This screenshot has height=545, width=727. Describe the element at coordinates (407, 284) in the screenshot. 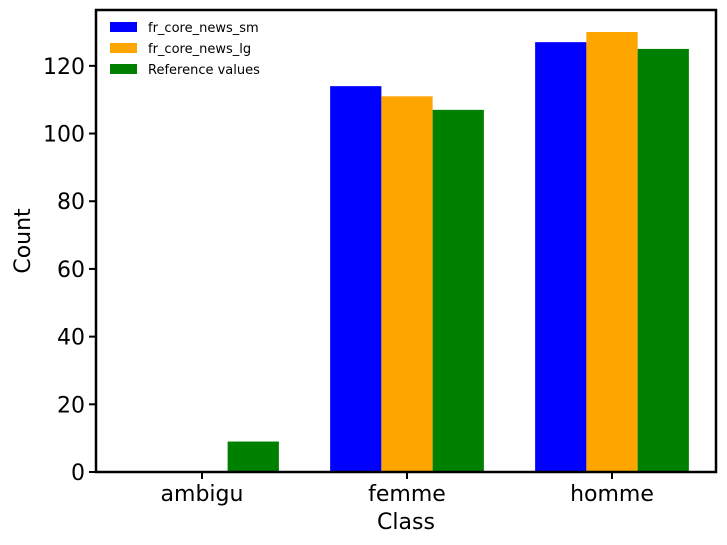

I see `bar-fr-core-news-lg-femme` at that location.